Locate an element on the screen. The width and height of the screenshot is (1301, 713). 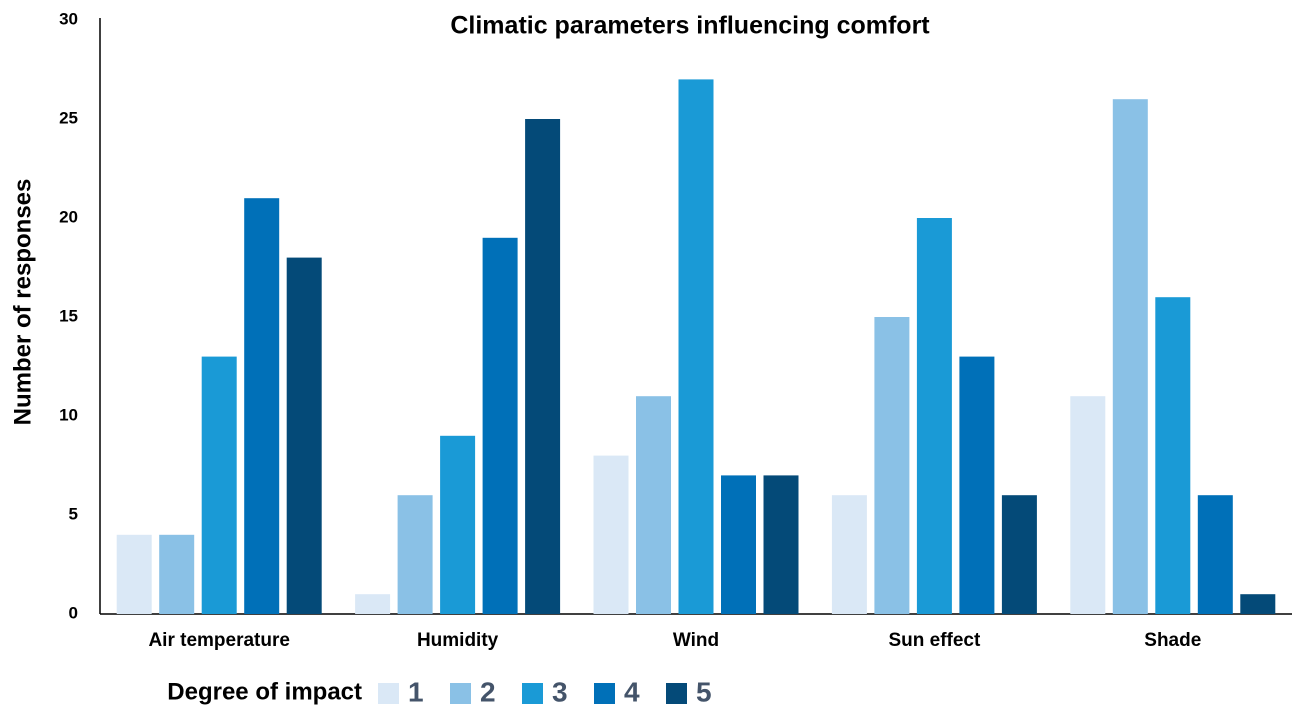
y-tick-label: 0 is located at coordinates (73, 612).